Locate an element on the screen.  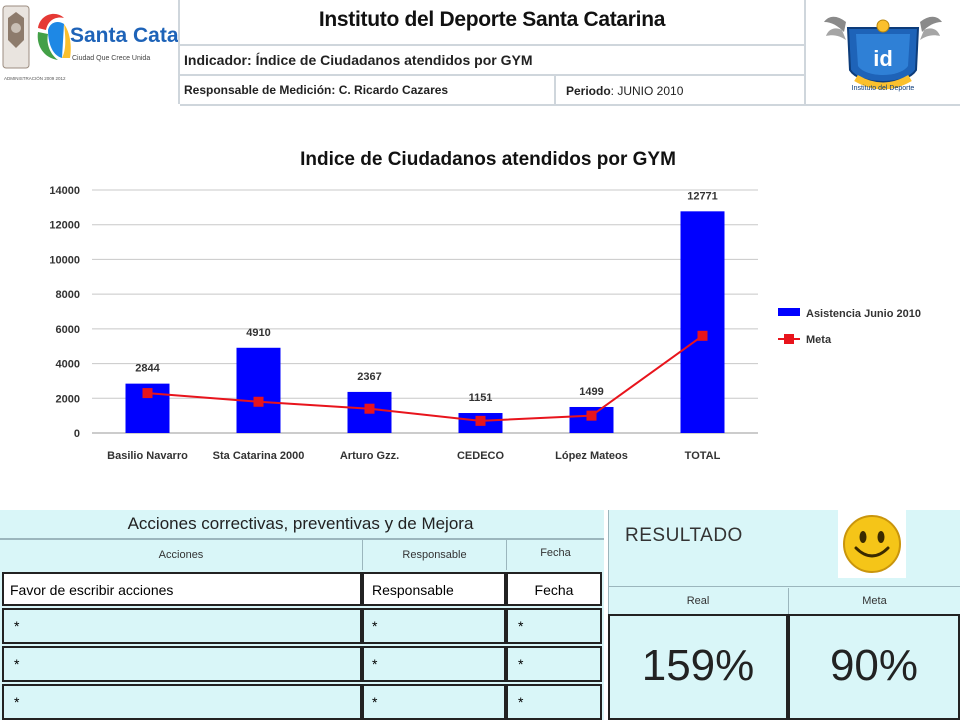
responsible-label: Responsable de Medición: is located at coordinates (261, 90).